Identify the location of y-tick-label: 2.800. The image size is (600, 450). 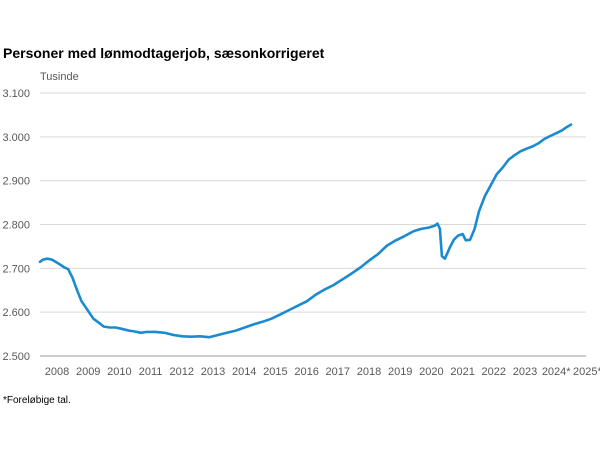
(16, 226).